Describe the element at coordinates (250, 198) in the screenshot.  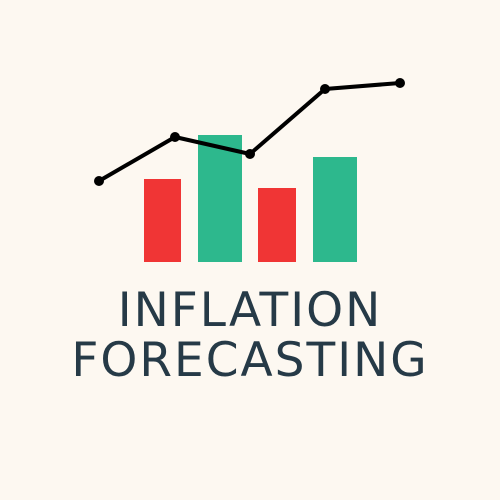
I see `bars-group` at that location.